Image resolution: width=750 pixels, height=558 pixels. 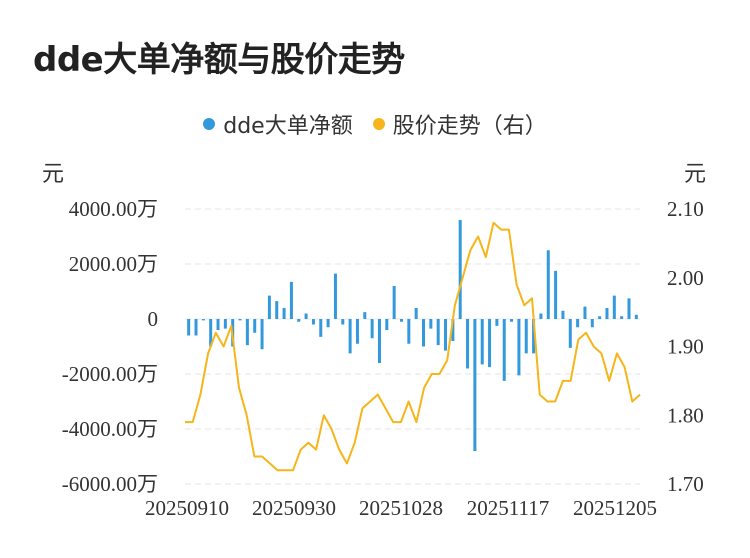 I want to click on right-axis-tick-label: 1.80, so click(x=685, y=415).